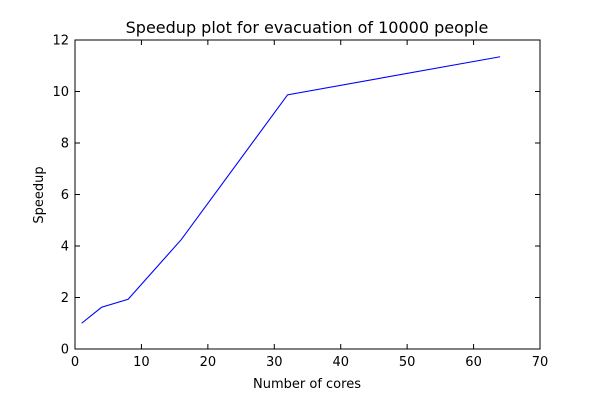 The width and height of the screenshot is (600, 405). Describe the element at coordinates (407, 362) in the screenshot. I see `x-tick-label: 50` at that location.